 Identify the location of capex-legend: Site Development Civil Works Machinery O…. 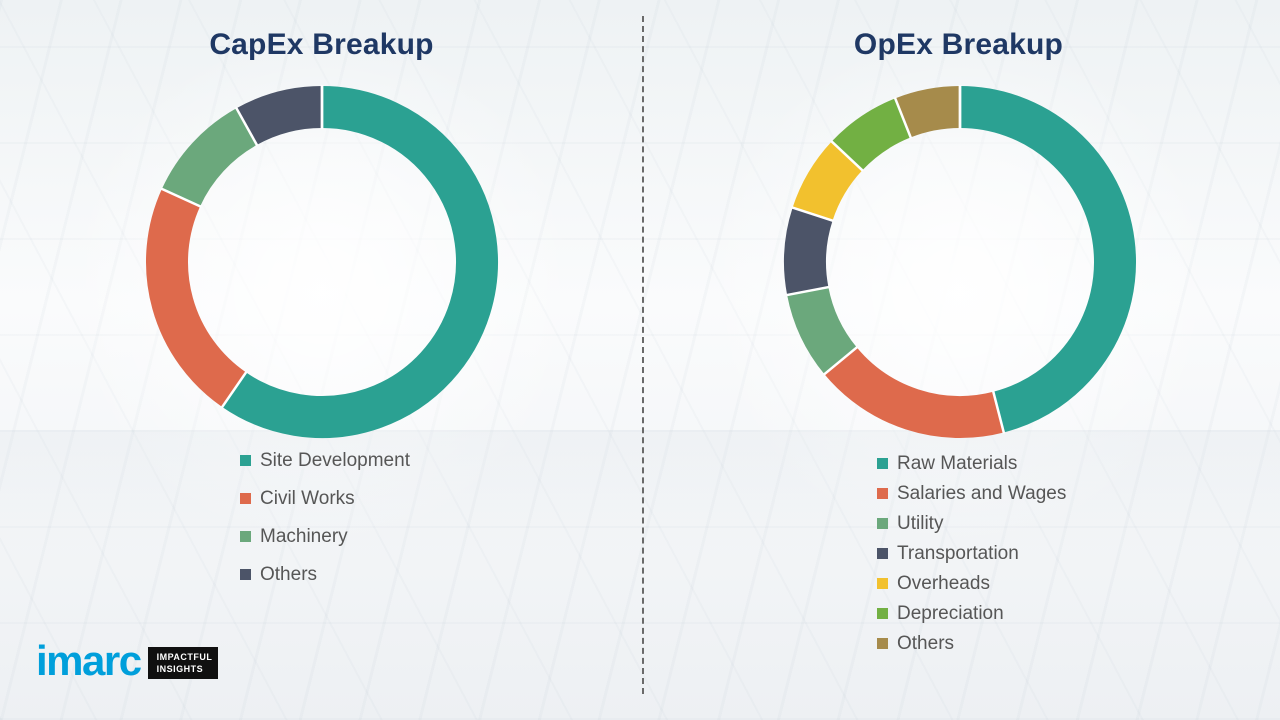
(325, 517).